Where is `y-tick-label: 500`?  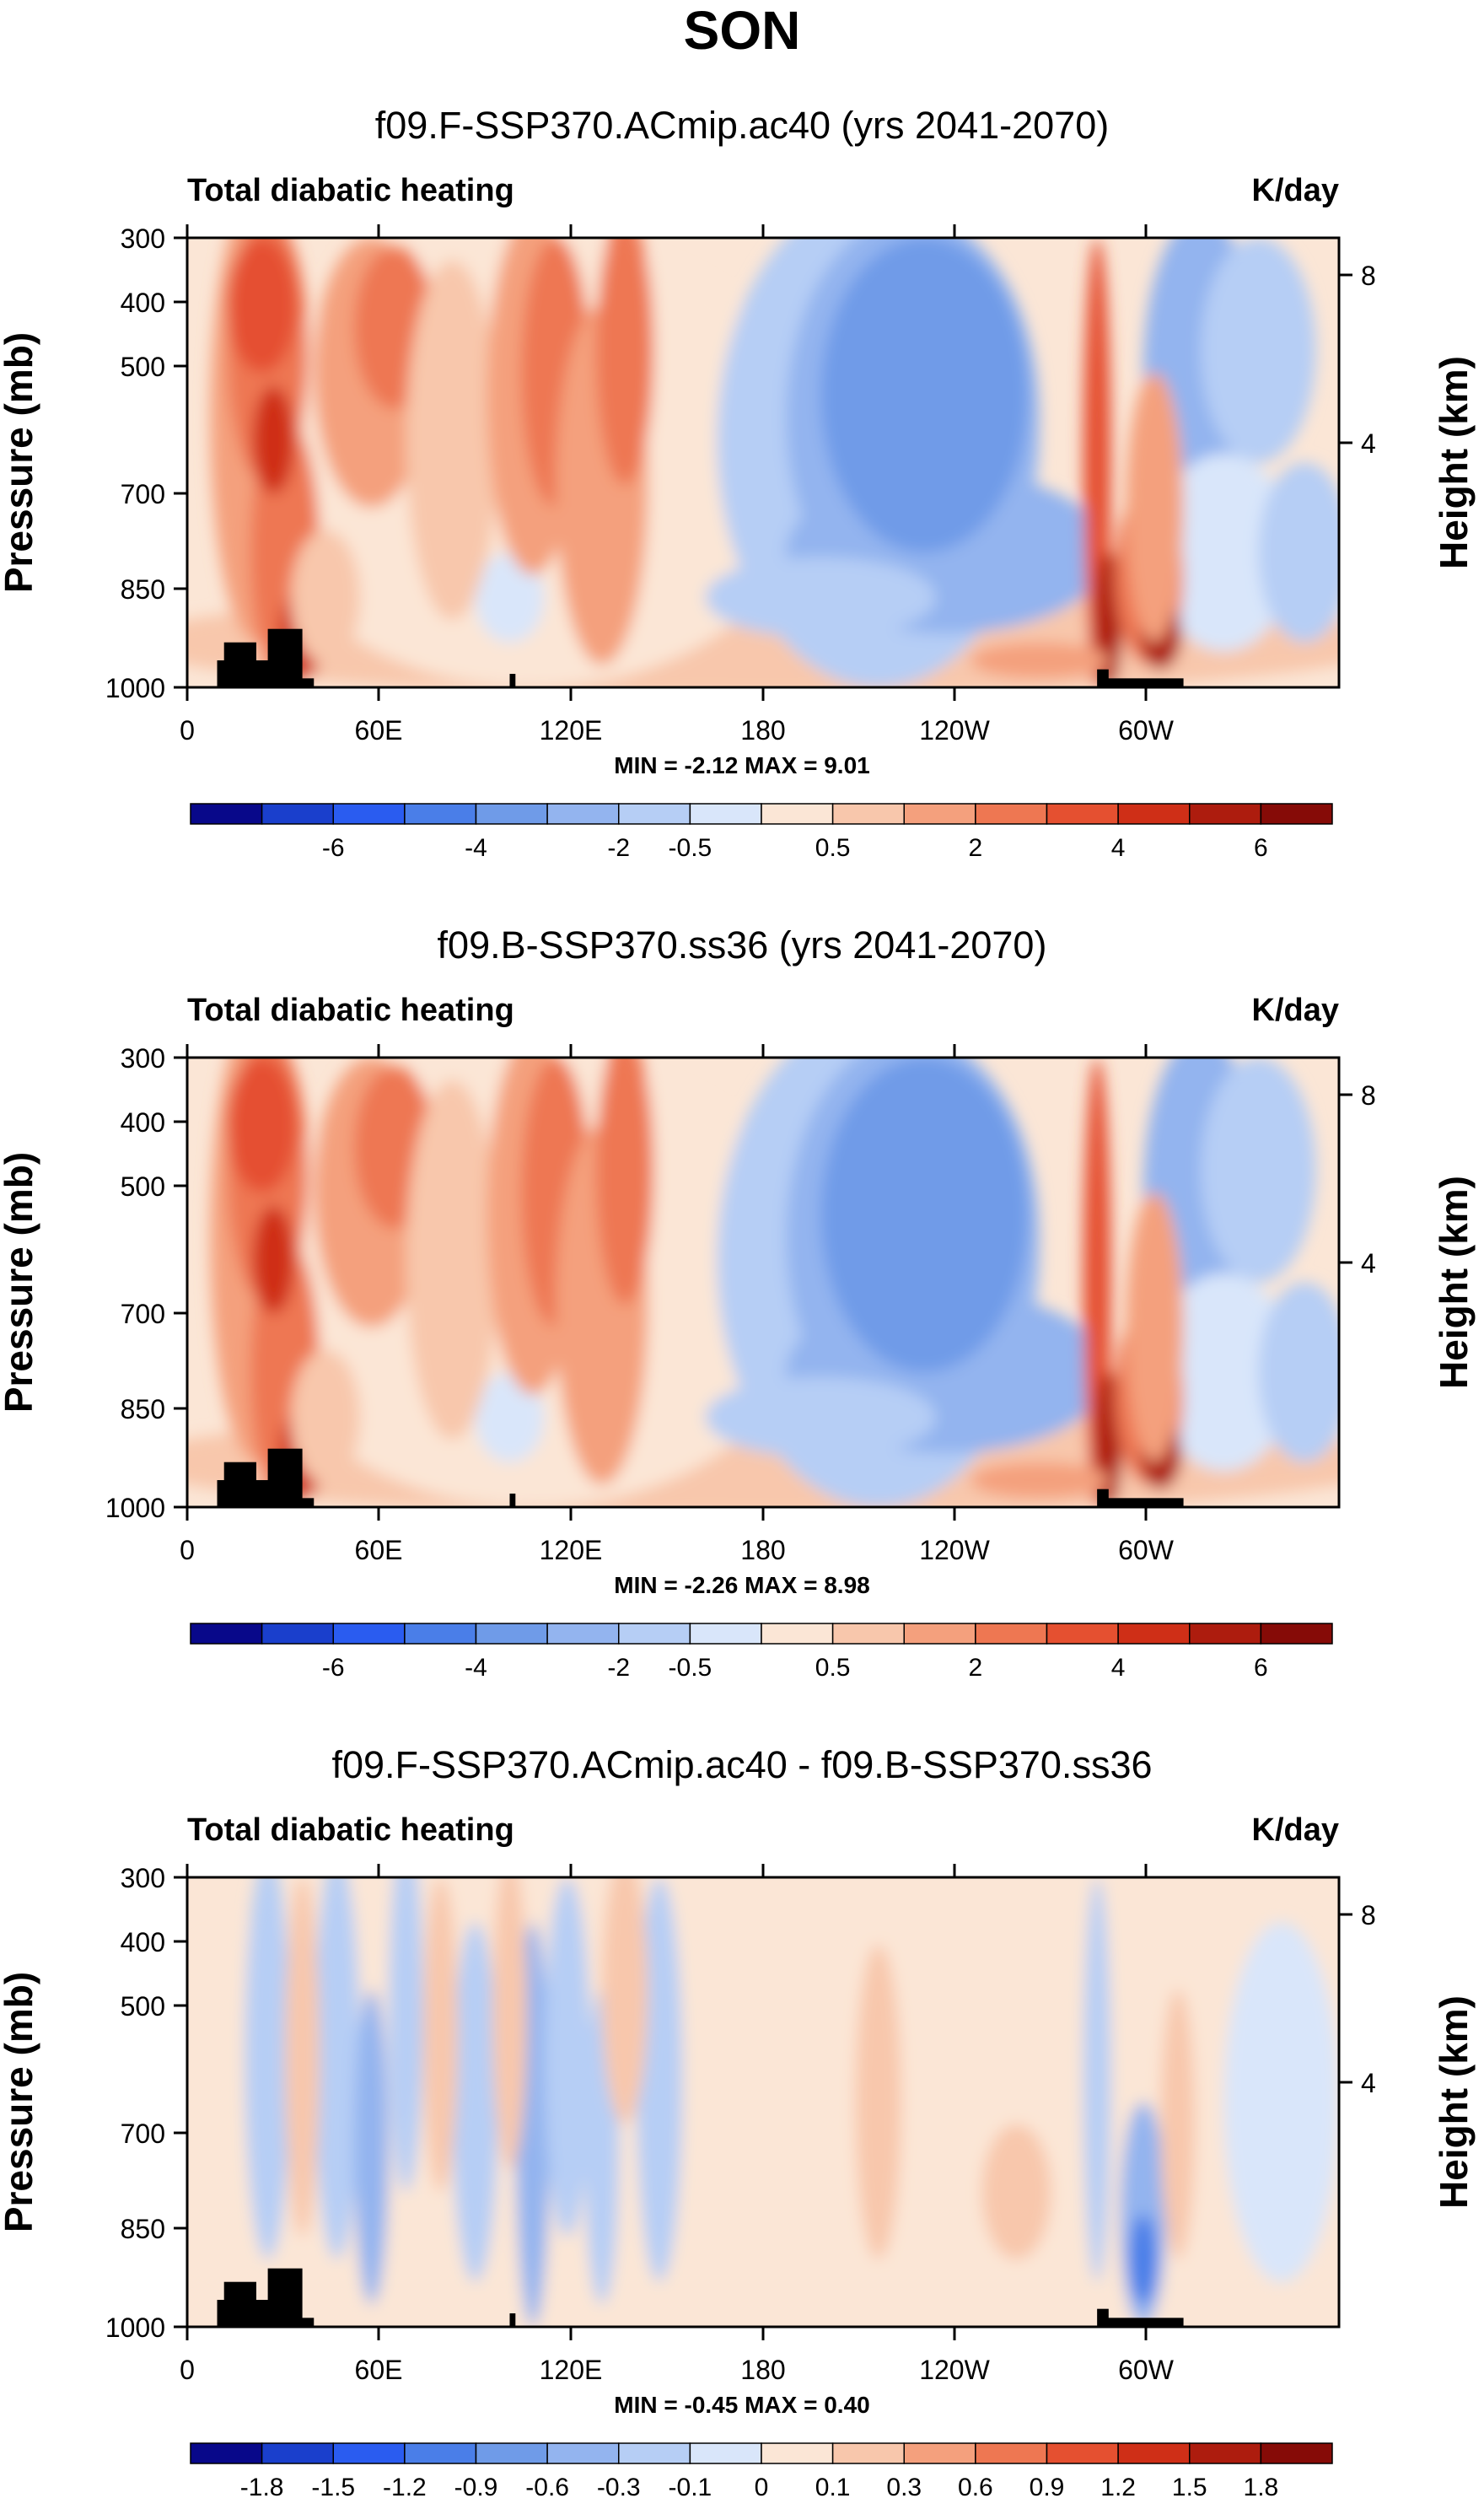
y-tick-label: 500 is located at coordinates (143, 2006).